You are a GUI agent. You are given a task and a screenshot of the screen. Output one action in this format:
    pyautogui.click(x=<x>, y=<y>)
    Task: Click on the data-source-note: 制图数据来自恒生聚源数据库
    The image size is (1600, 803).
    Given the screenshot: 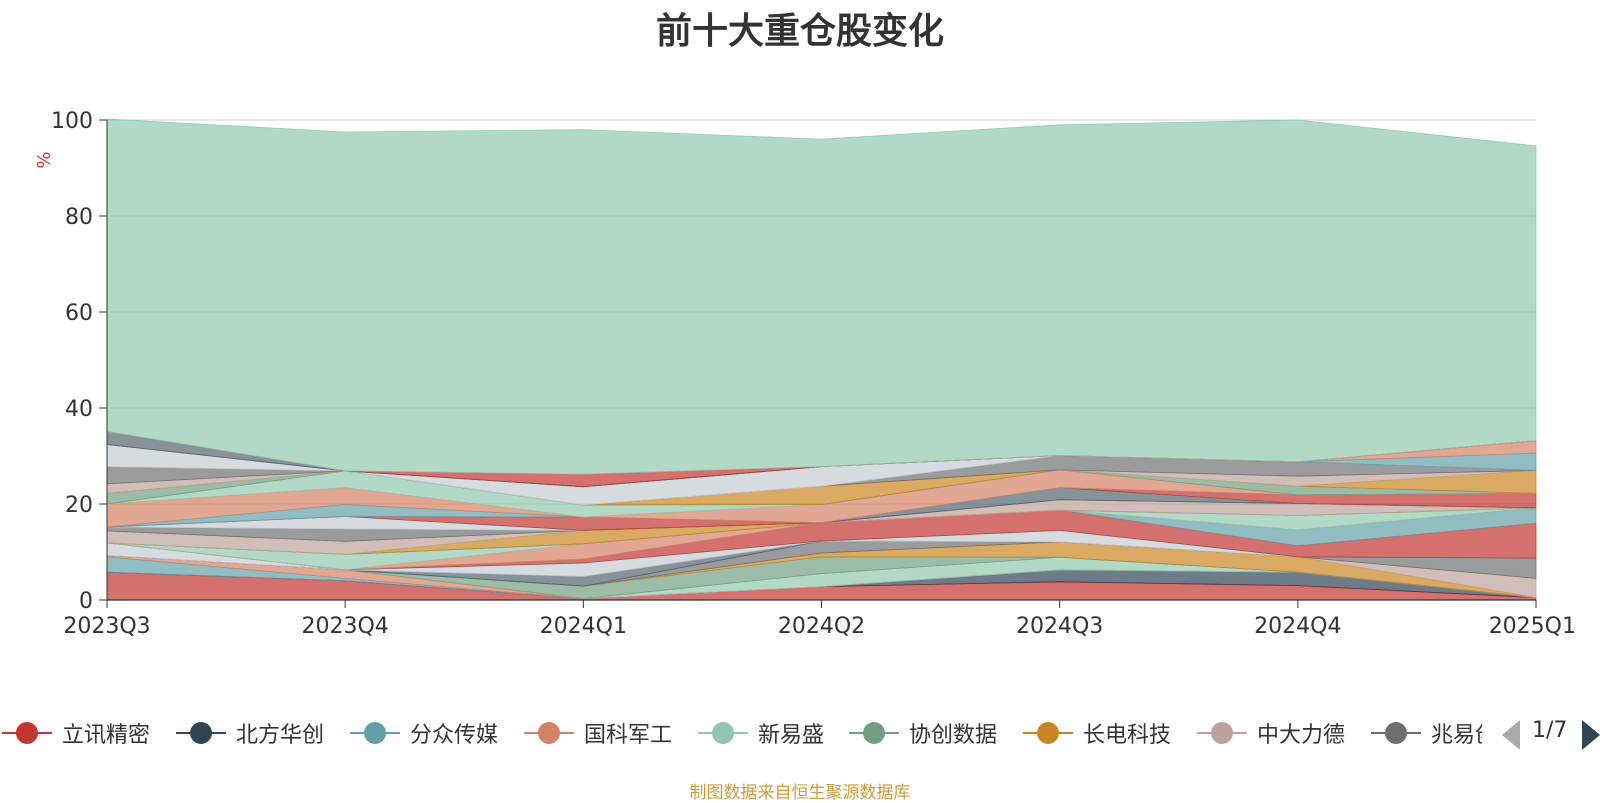 What is the action you would take?
    pyautogui.click(x=800, y=793)
    